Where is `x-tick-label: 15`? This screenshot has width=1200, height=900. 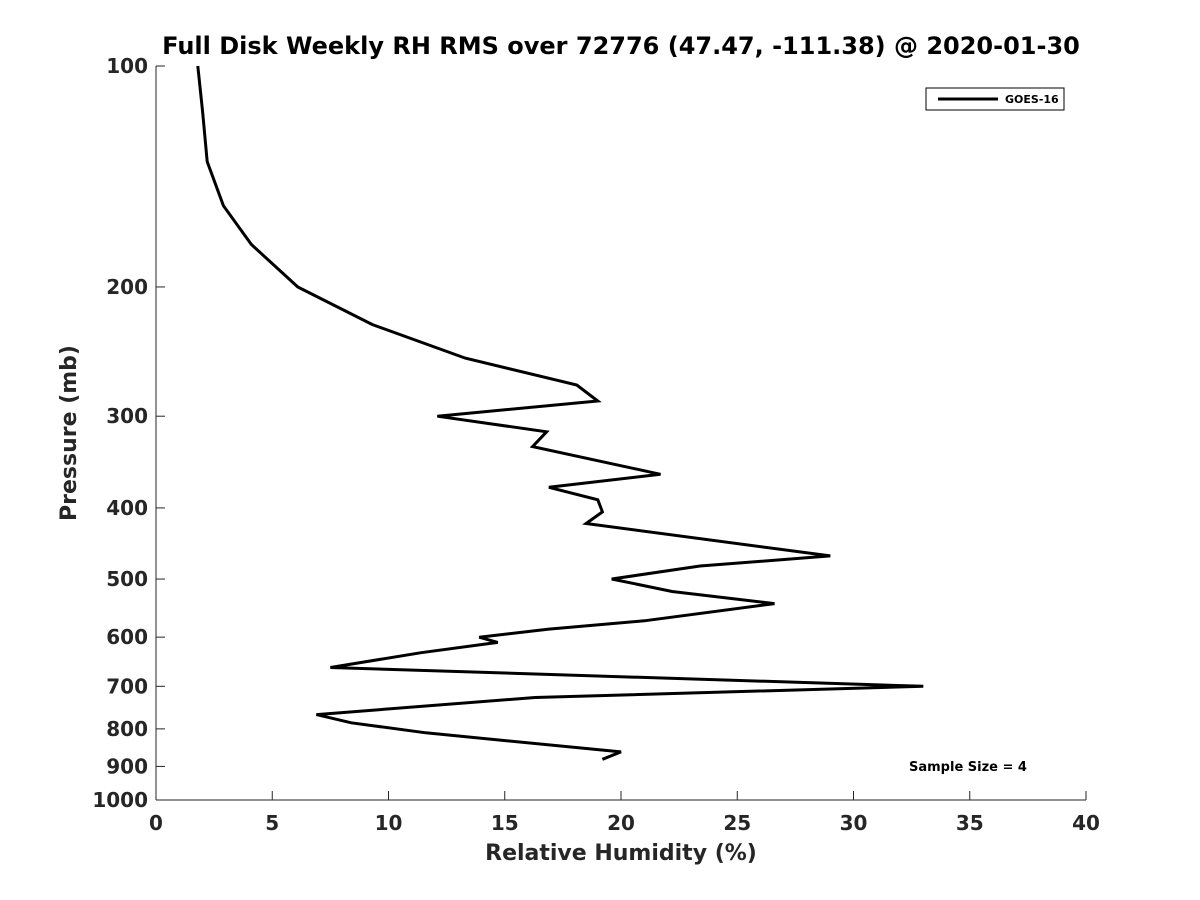
x-tick-label: 15 is located at coordinates (505, 823).